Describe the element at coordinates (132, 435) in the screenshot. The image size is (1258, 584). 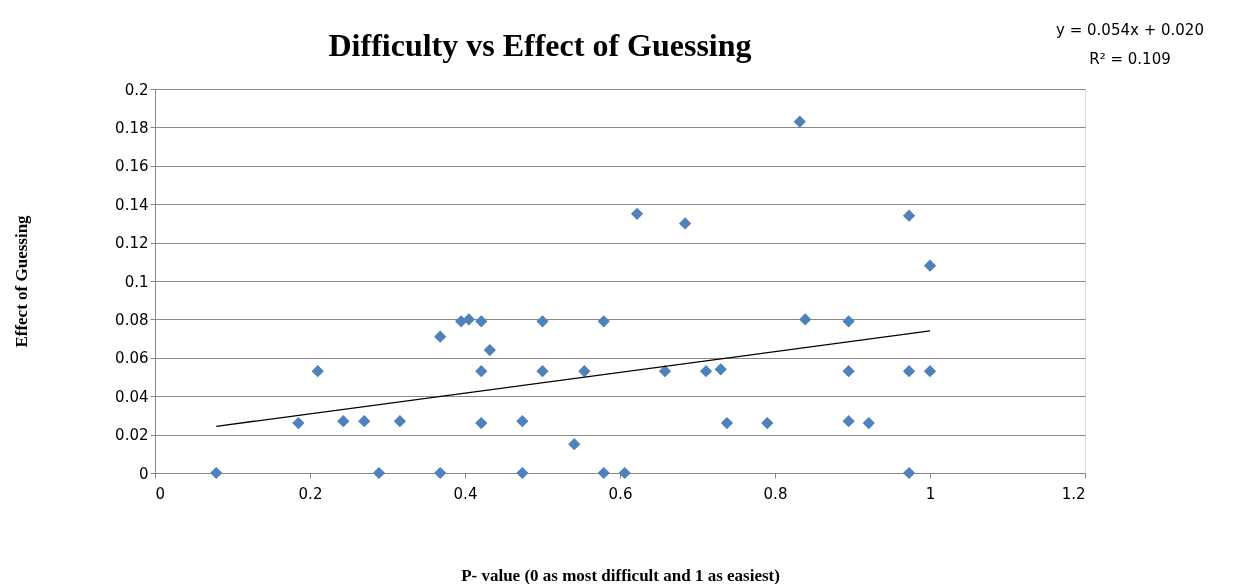
I see `y-tick-label: 0.02` at that location.